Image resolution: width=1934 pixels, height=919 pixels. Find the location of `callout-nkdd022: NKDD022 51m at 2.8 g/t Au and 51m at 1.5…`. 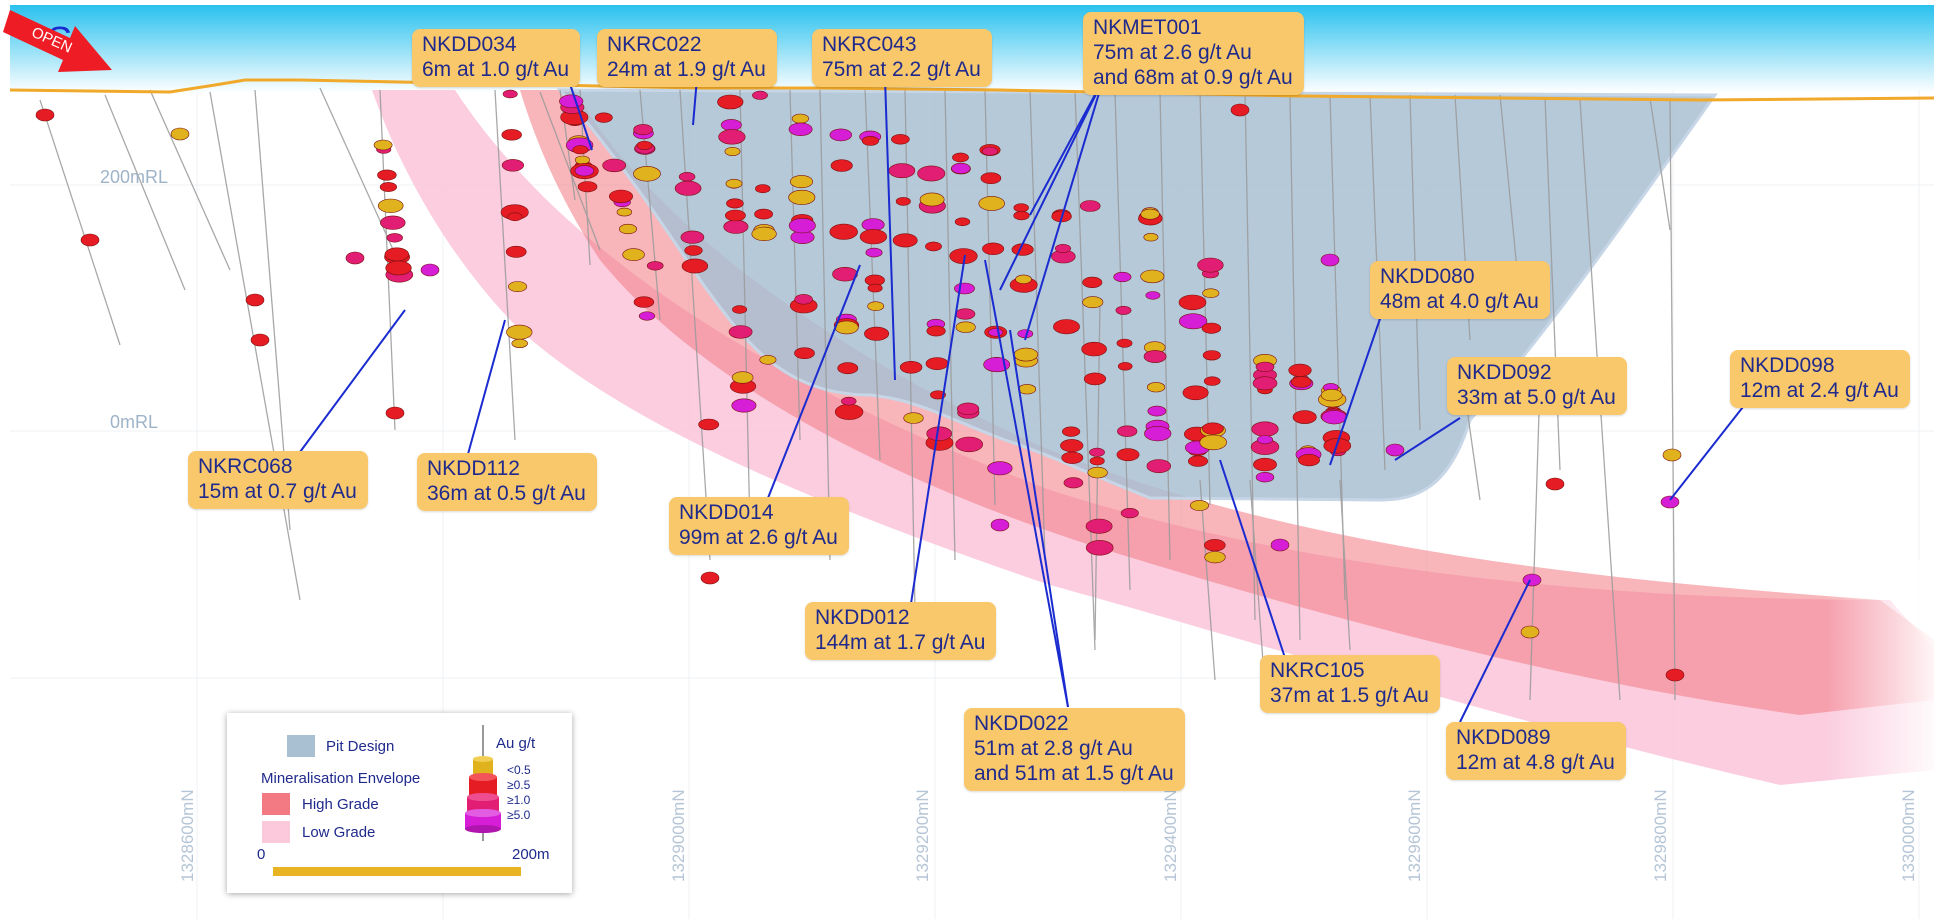

callout-nkdd022: NKDD022 51m at 2.8 g/t Au and 51m at 1.5… is located at coordinates (1074, 749).